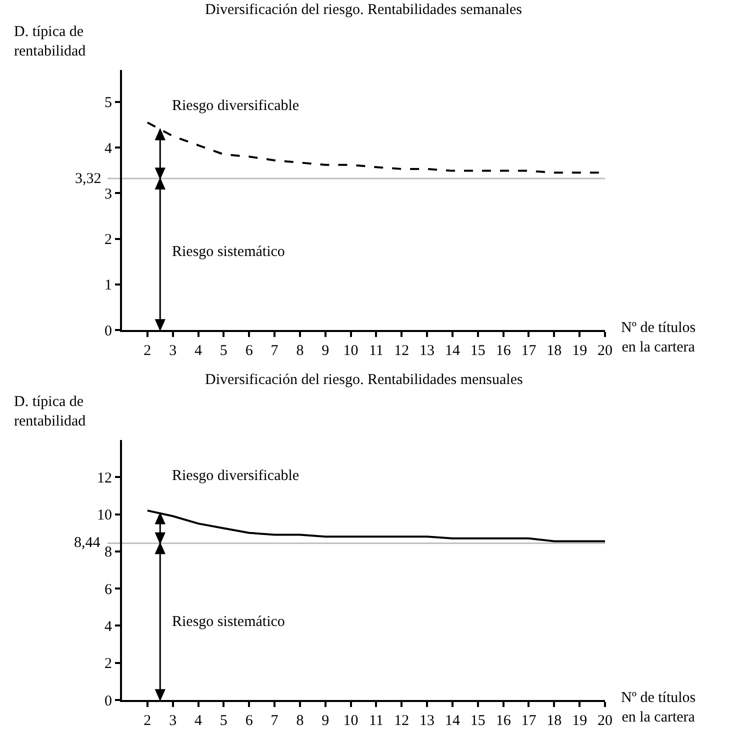 The height and width of the screenshot is (731, 740). Describe the element at coordinates (375, 526) in the screenshot. I see `line-series` at that location.